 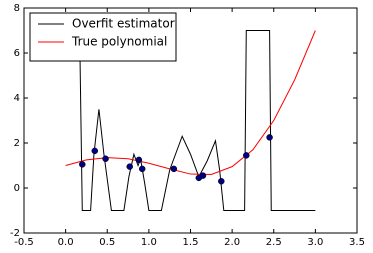 I want to click on y-tick-label: 6, so click(x=17, y=53).